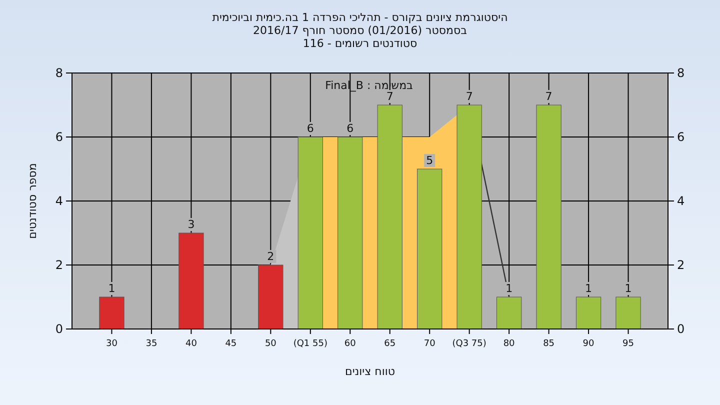 Image resolution: width=720 pixels, height=405 pixels. What do you see at coordinates (681, 201) in the screenshot?
I see `y2-tick-label: 4` at bounding box center [681, 201].